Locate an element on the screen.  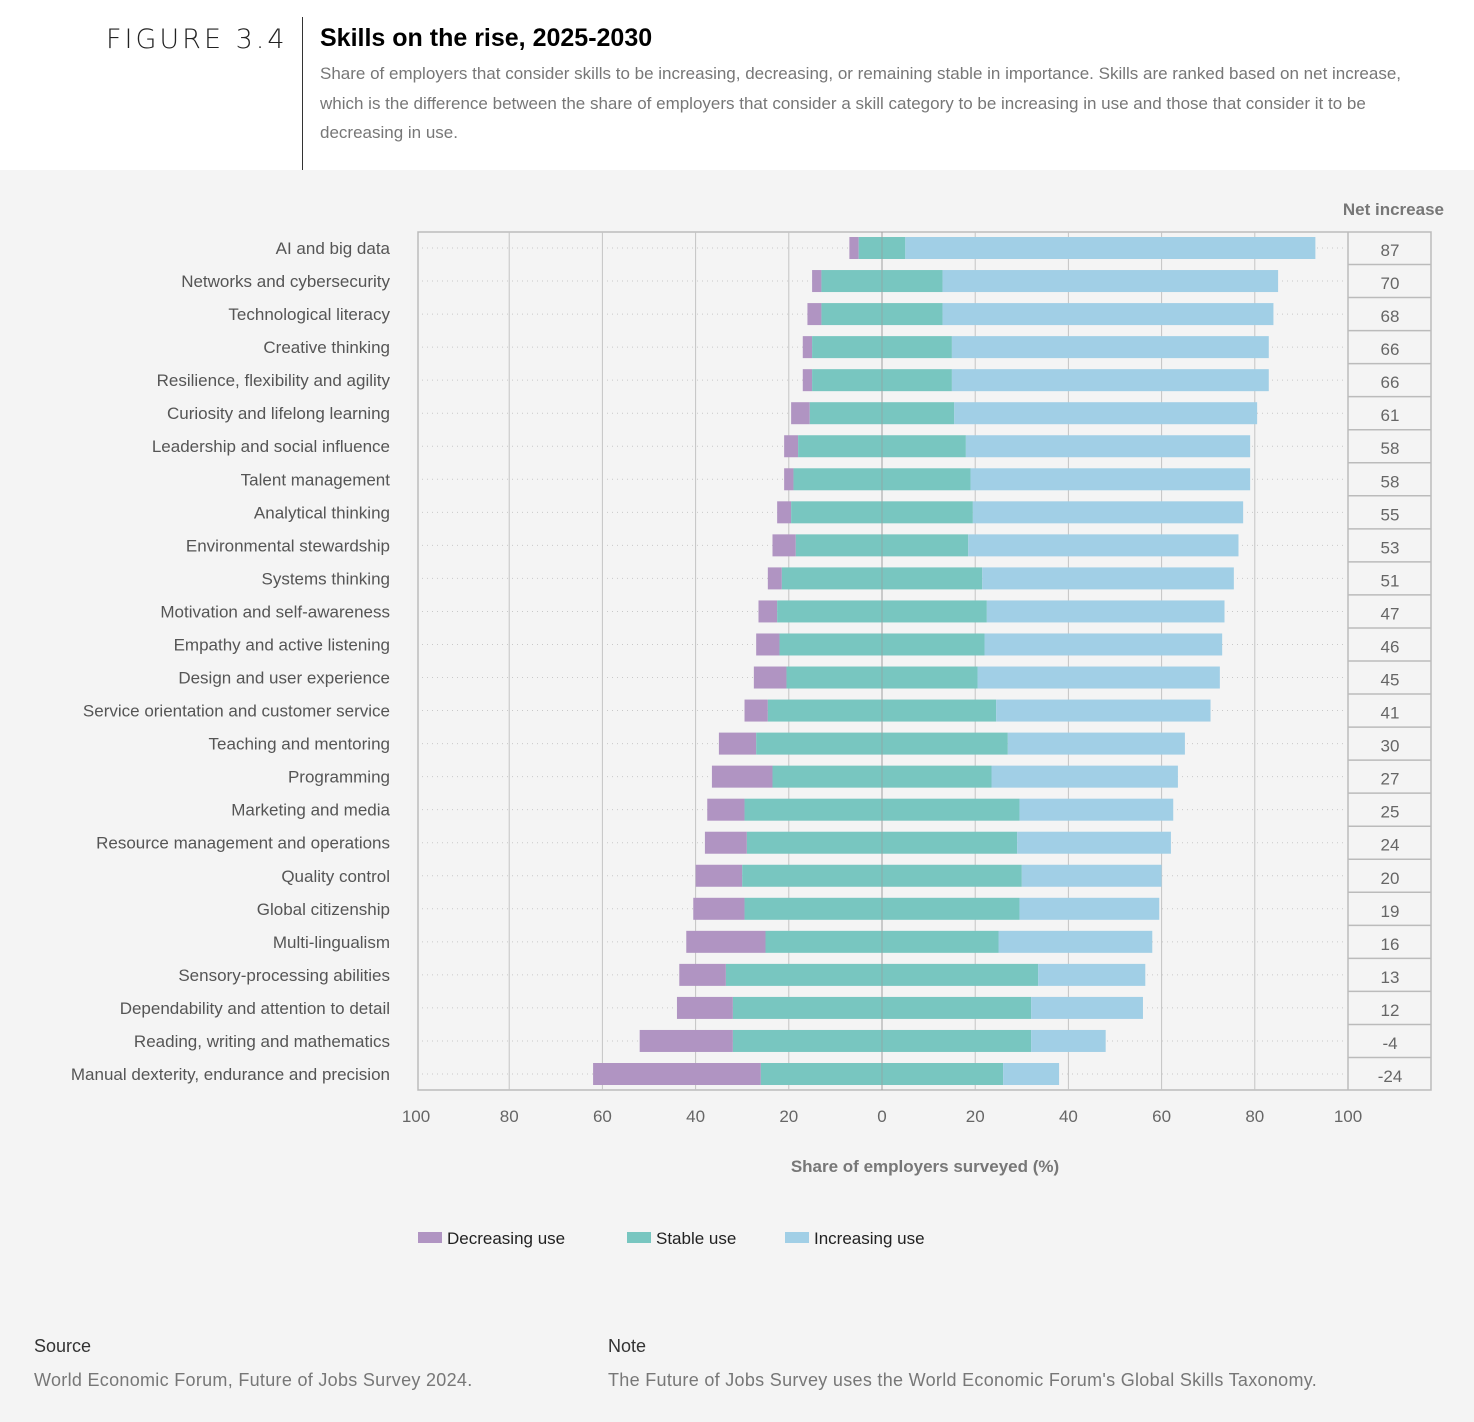
net-increase-value: 45 is located at coordinates (1390, 680).